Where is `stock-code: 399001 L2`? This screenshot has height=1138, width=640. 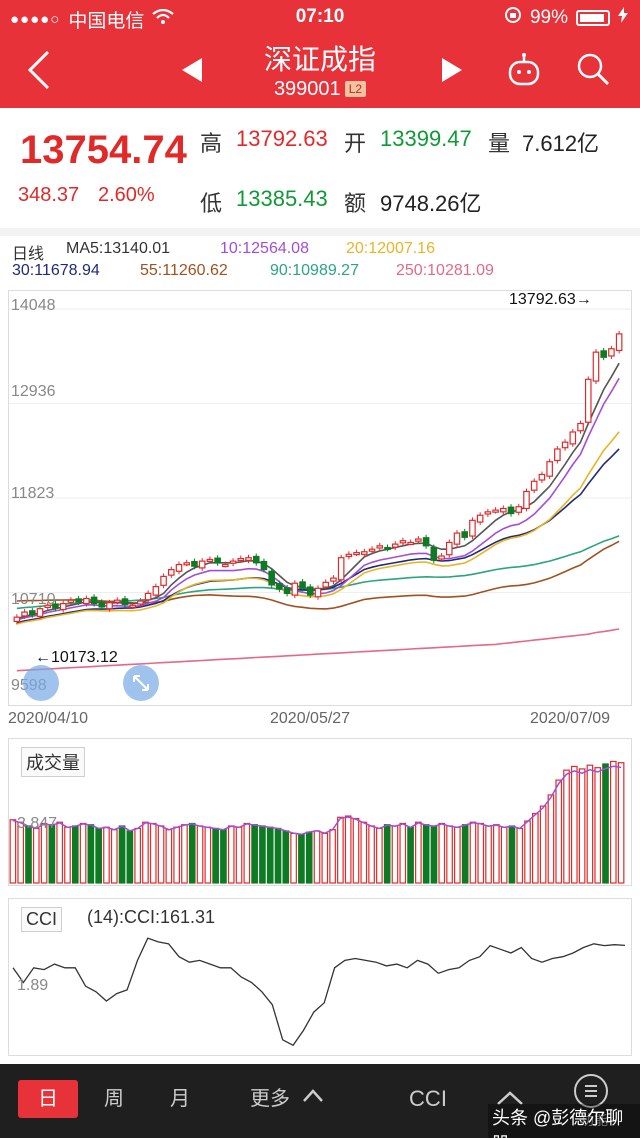 stock-code: 399001 L2 is located at coordinates (320, 89).